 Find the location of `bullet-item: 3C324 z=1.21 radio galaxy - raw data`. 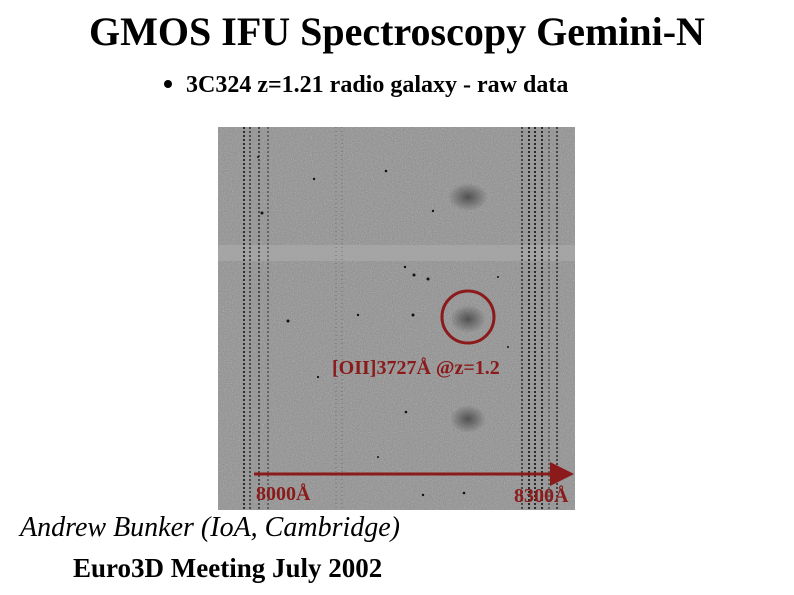

bullet-item: 3C324 z=1.21 radio galaxy - raw data is located at coordinates (366, 85).